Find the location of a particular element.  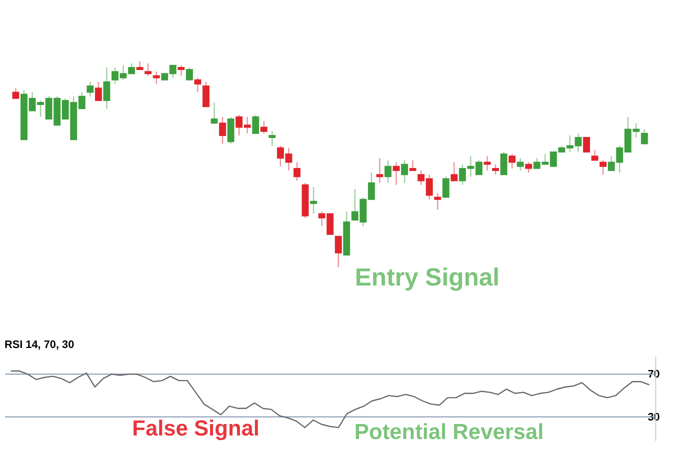

annotation: Entry Signal is located at coordinates (427, 278).